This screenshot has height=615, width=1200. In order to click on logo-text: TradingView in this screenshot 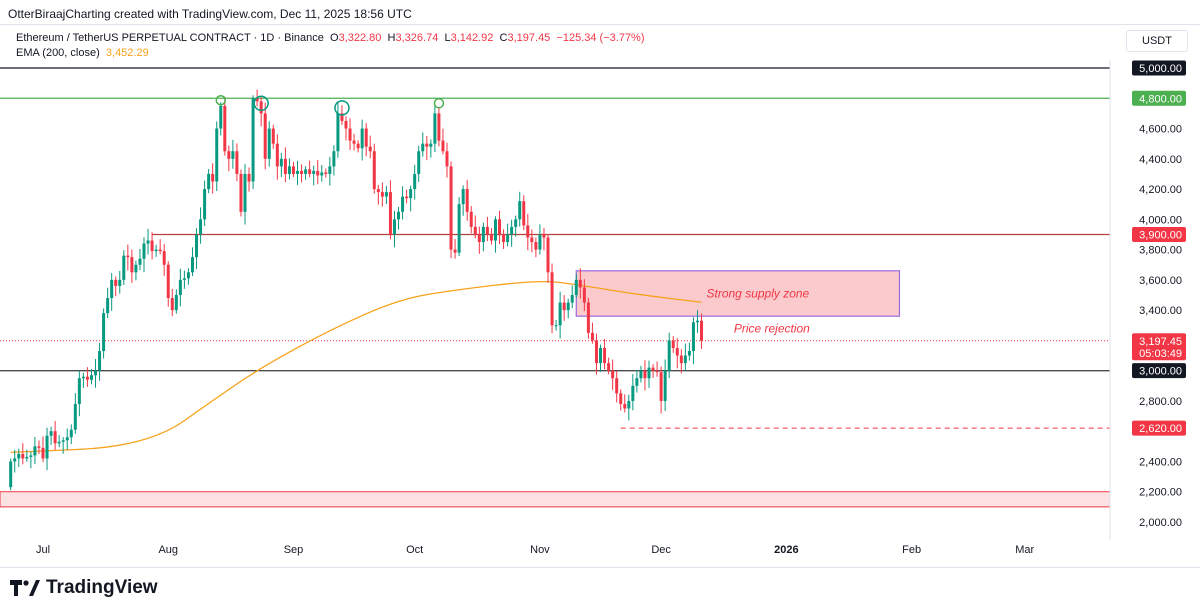, I will do `click(102, 587)`.